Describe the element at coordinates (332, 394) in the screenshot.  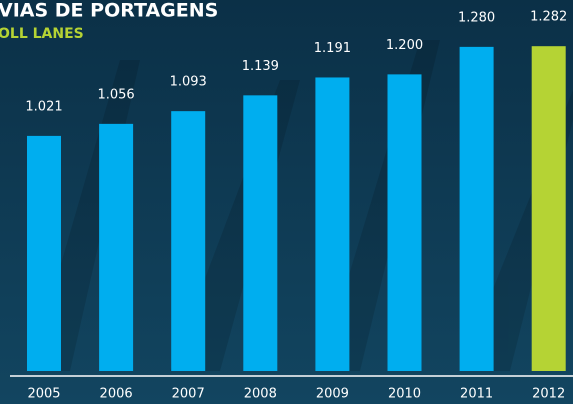
I see `x-tick-label: 2009` at that location.